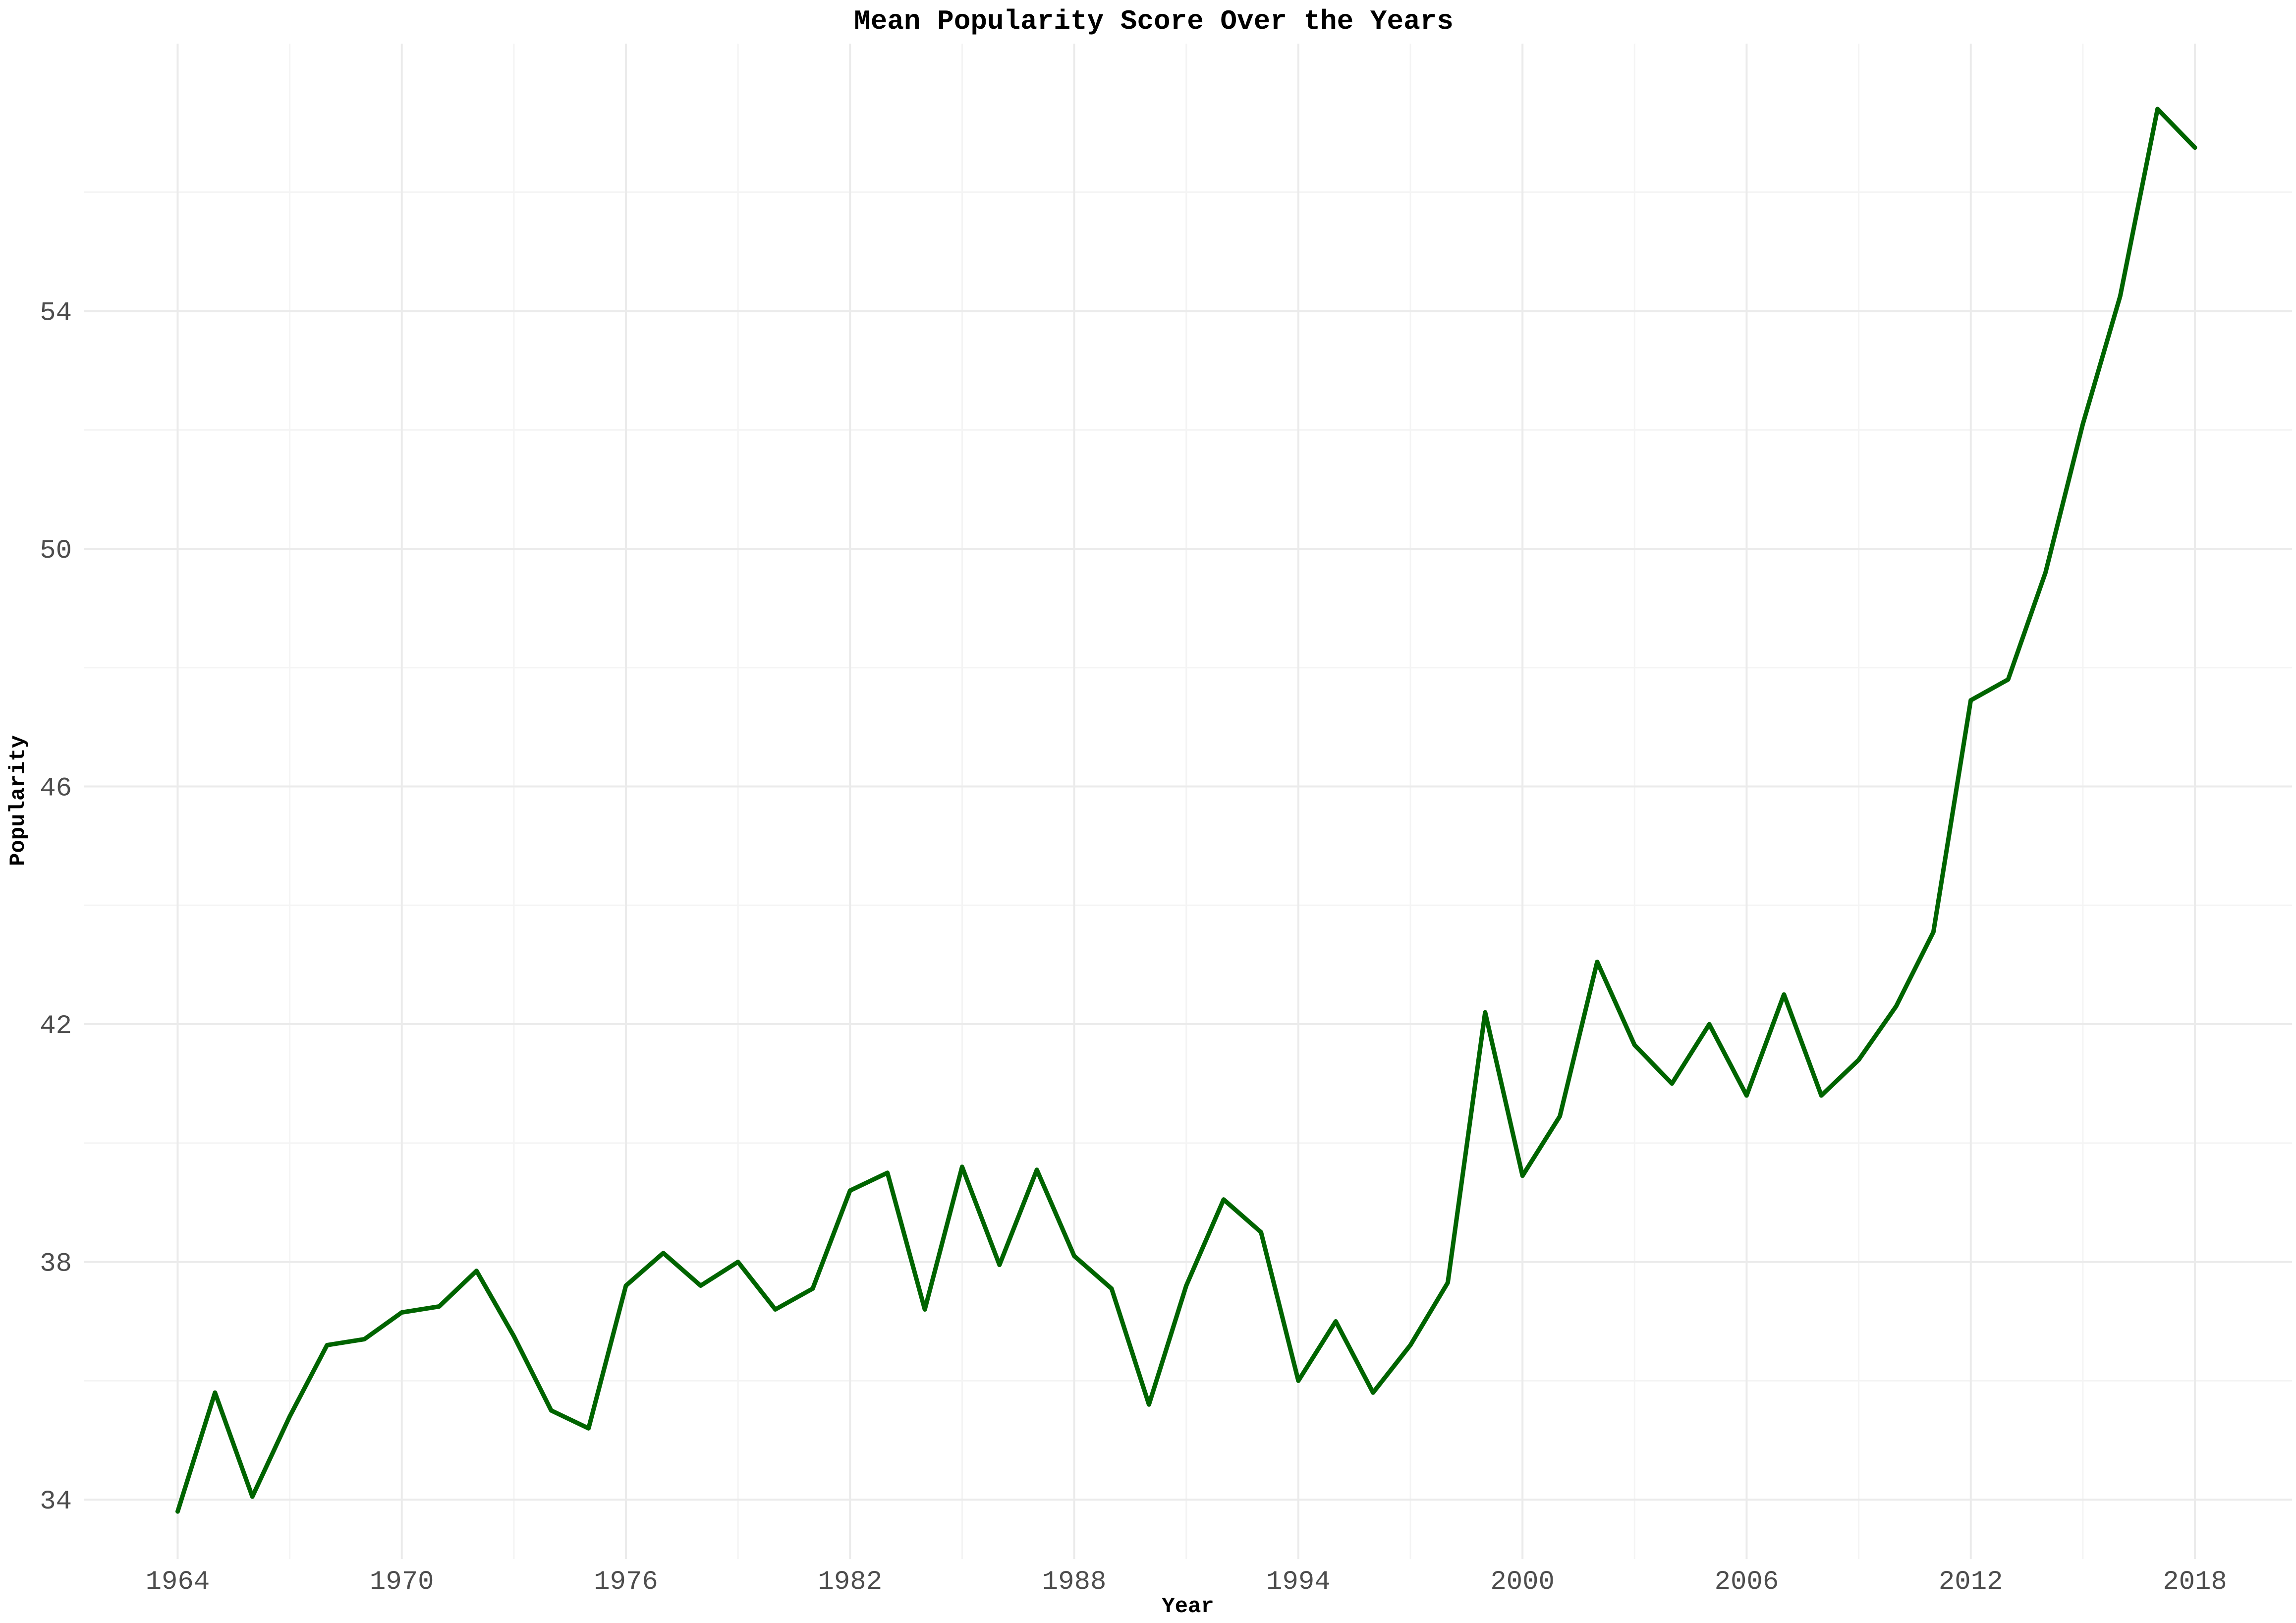  Describe the element at coordinates (626, 1582) in the screenshot. I see `x-tick-label: 1976` at that location.